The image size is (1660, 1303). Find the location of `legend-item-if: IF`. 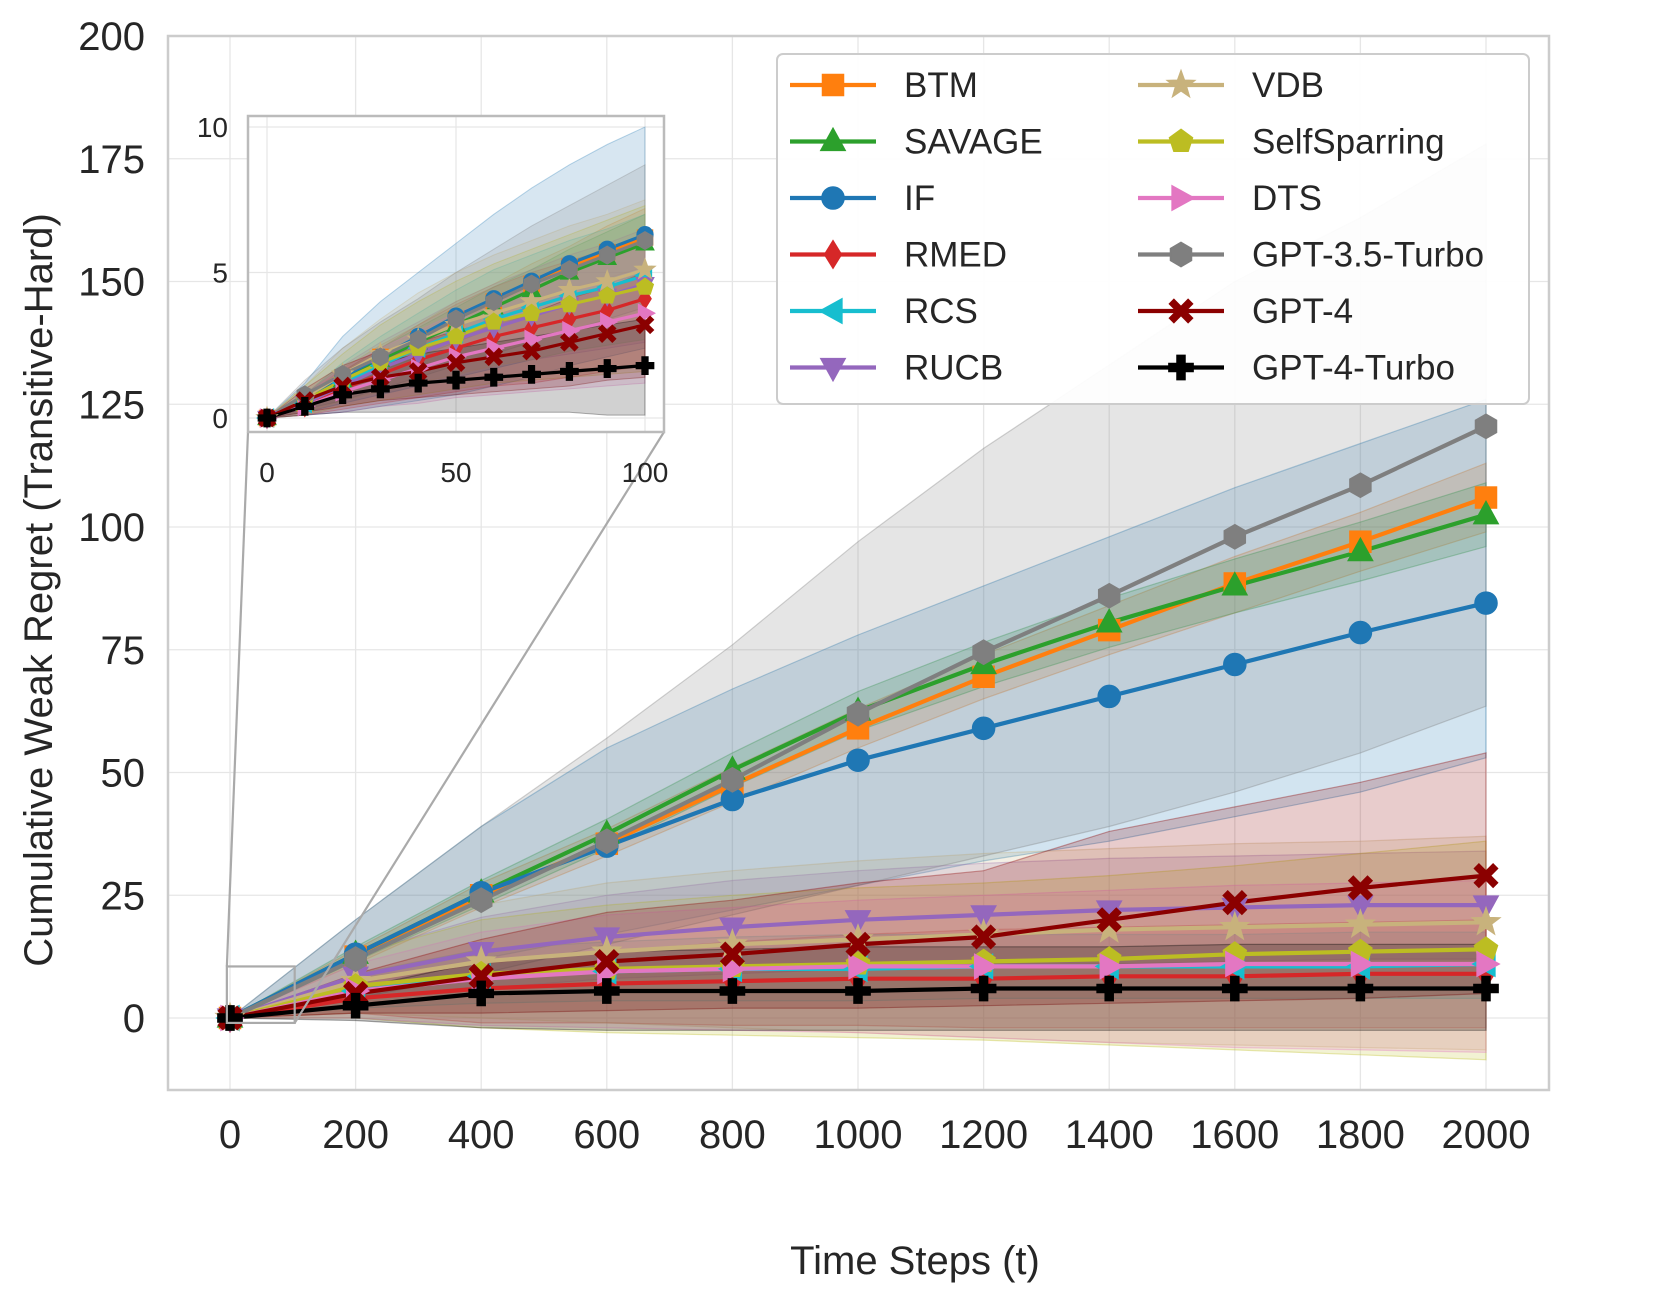

legend-item-if: IF is located at coordinates (862, 198).